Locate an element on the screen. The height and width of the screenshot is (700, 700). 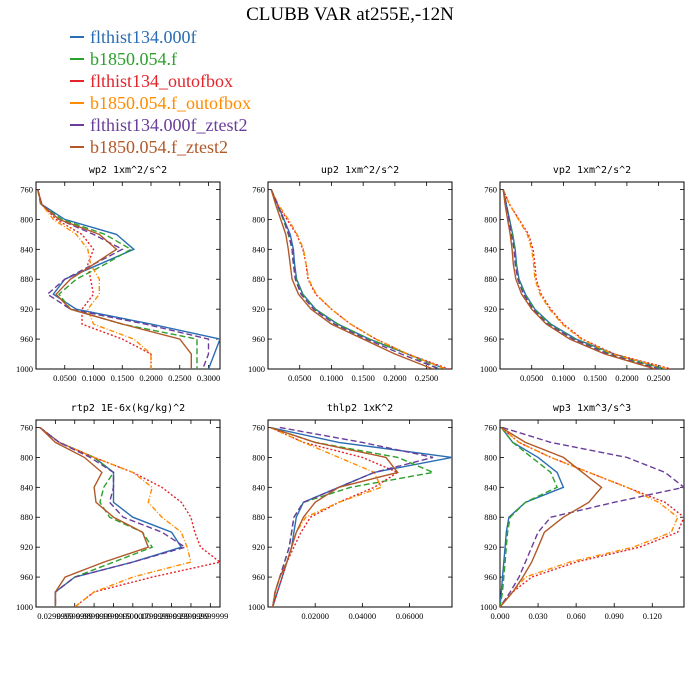
panel-title: wp2 1xm^2/s^2 is located at coordinates (128, 170).